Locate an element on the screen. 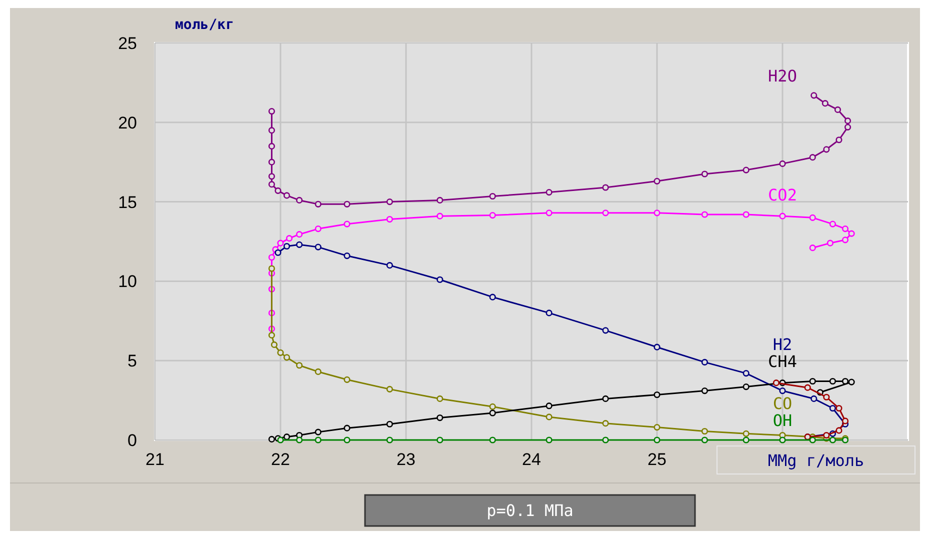 The height and width of the screenshot is (539, 930). y-tick-label: 25 is located at coordinates (127, 43).